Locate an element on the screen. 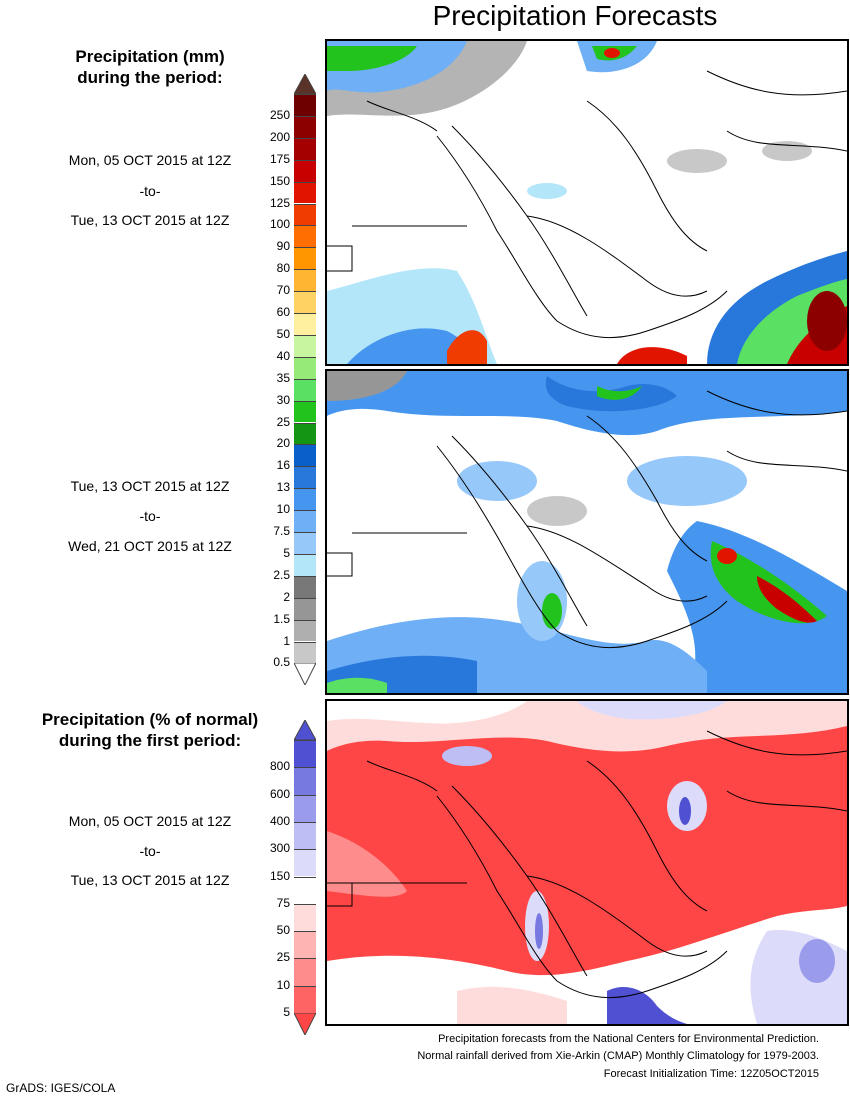 The image size is (850, 1100). precip-pct-colorbar-tick-label: 10 is located at coordinates (283, 984).